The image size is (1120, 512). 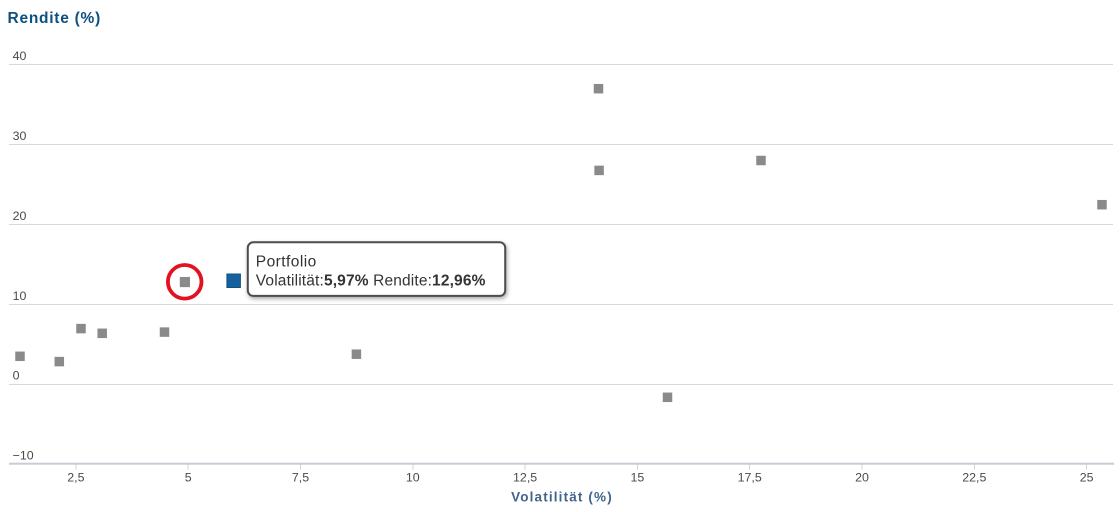 I want to click on svg-text: 7,5, so click(x=300, y=477).